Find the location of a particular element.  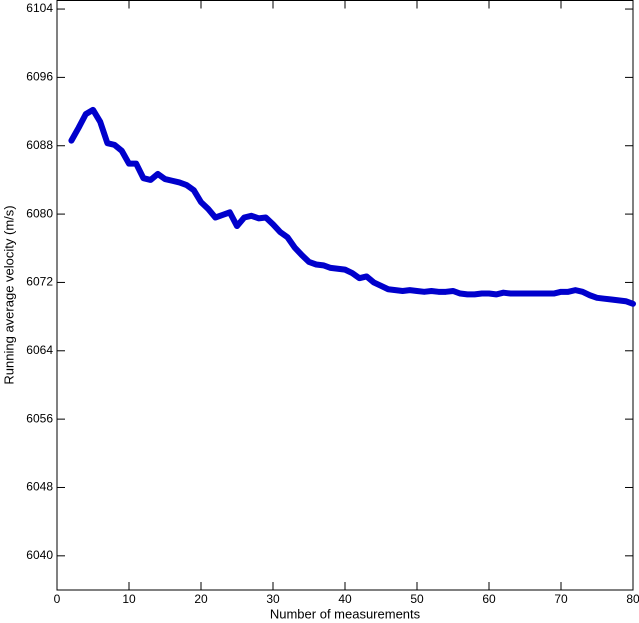

y-axis-title: Running average velocity (m/s) is located at coordinates (8, 294).